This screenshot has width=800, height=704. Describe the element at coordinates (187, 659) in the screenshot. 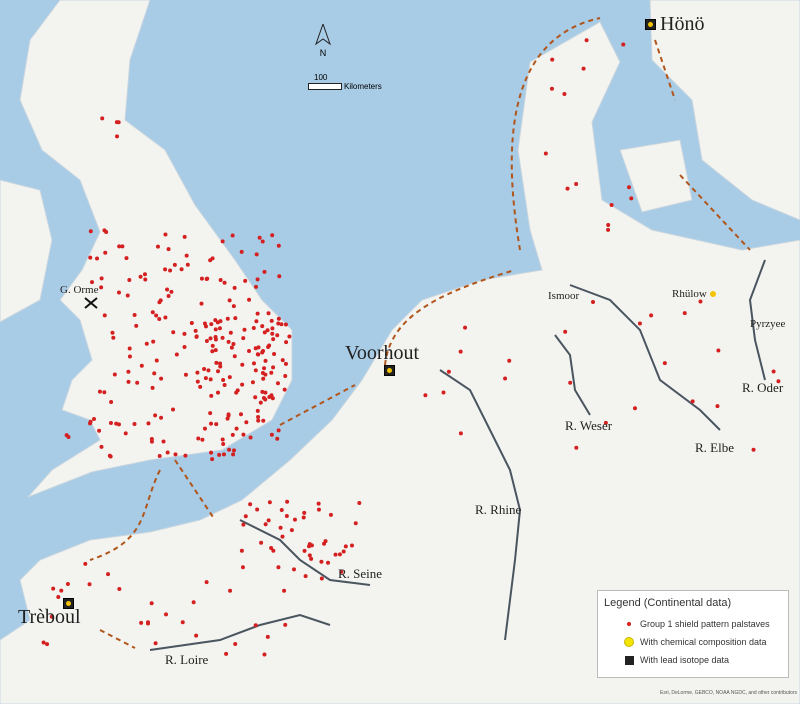

I see `label-river-loire: R. Loire` at that location.